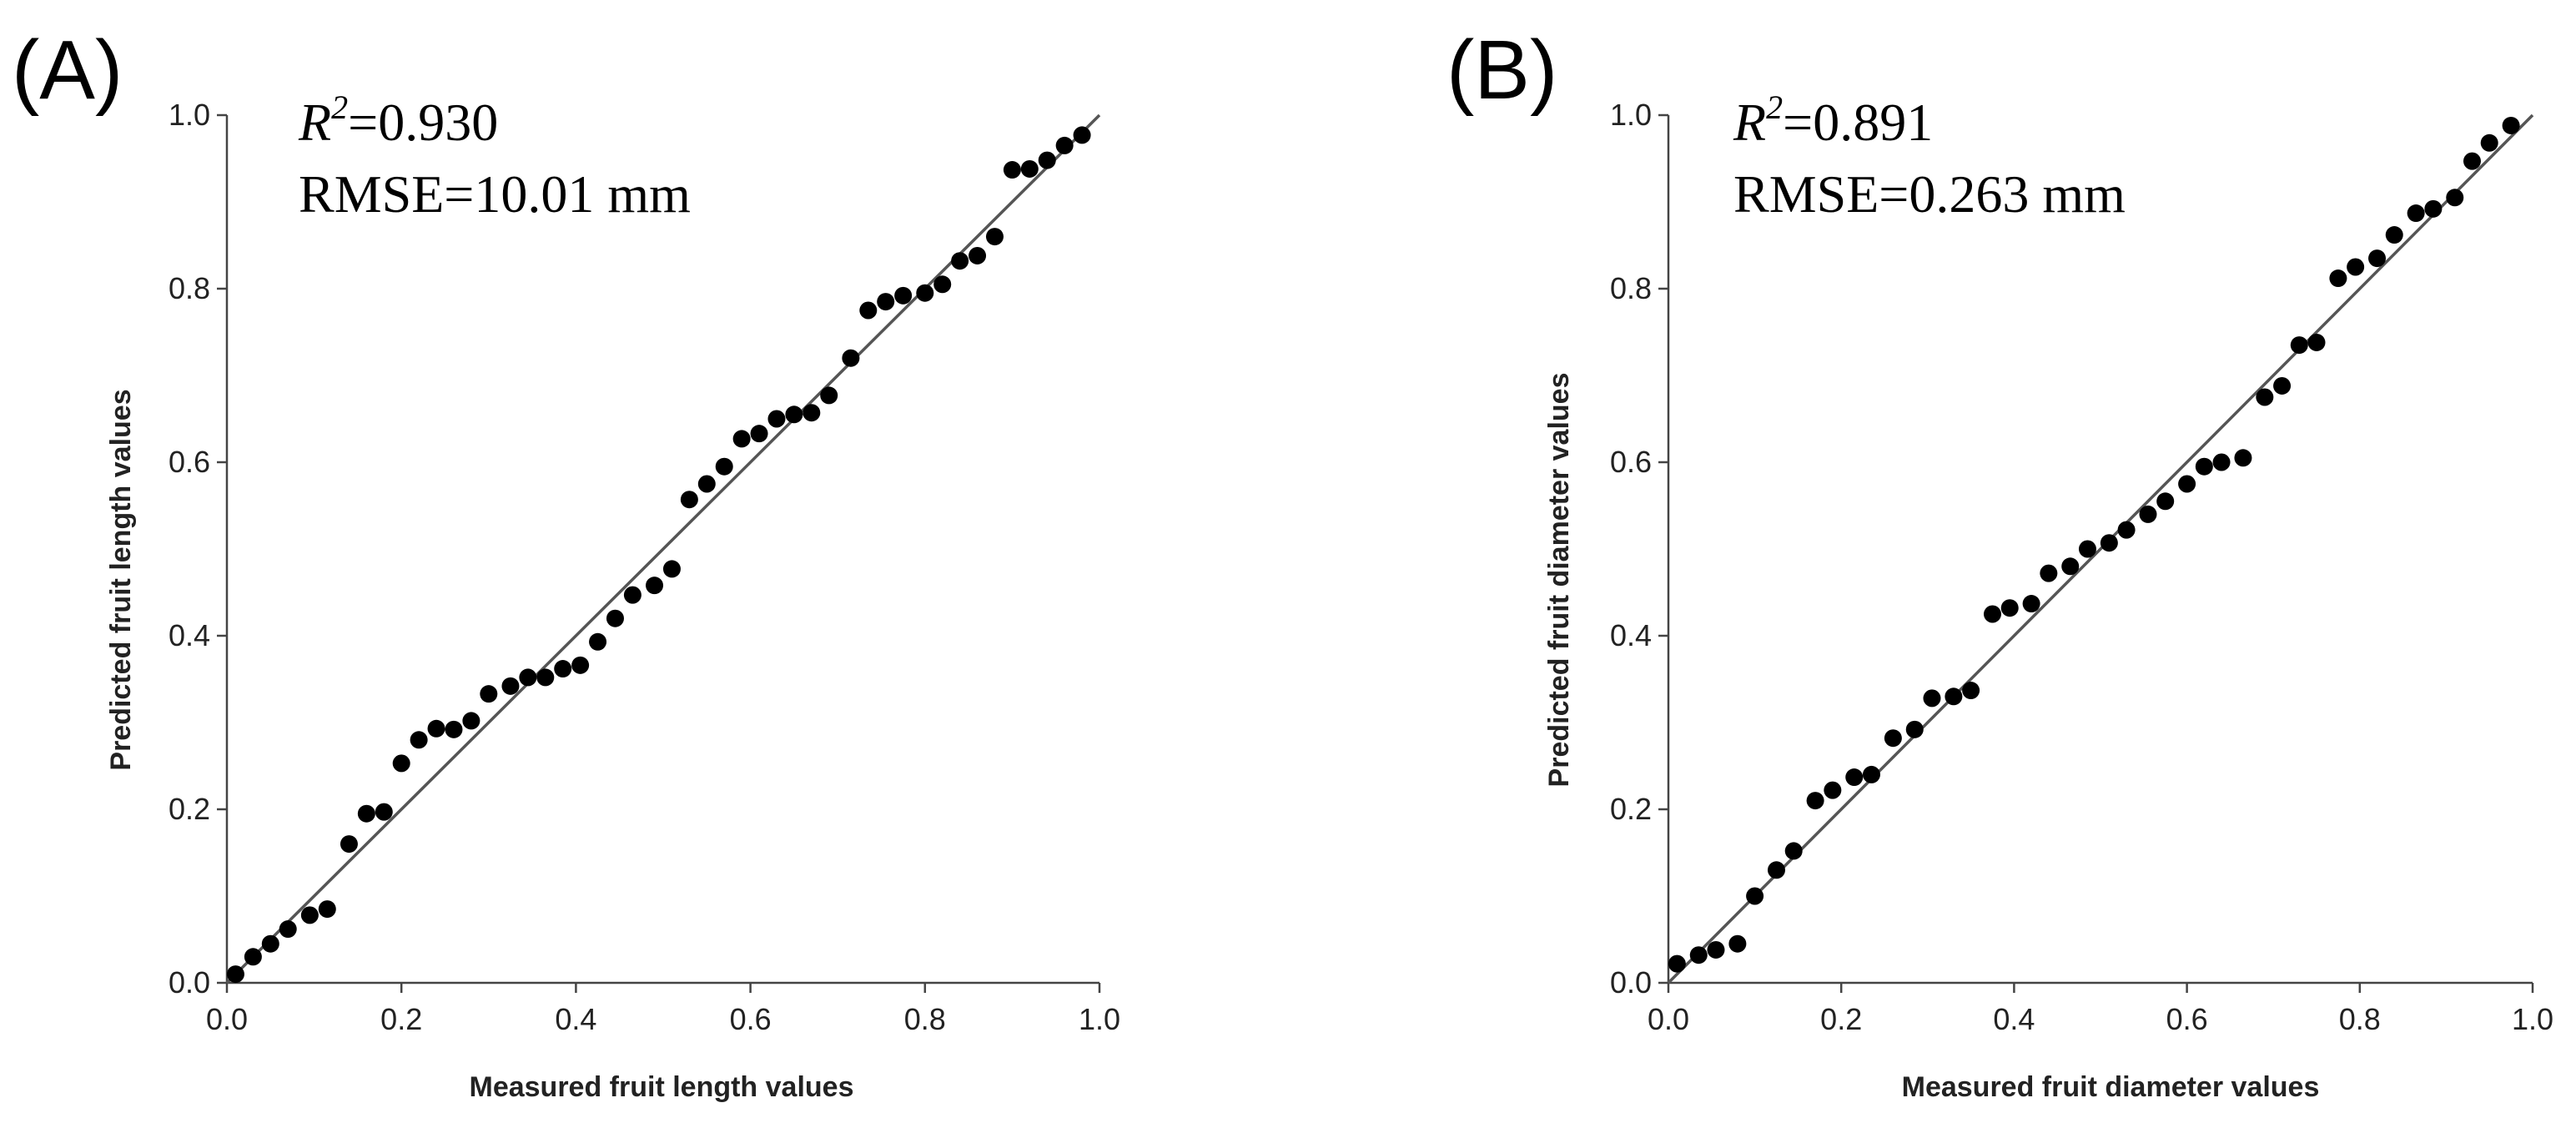  Describe the element at coordinates (189, 983) in the screenshot. I see `y-tick-label-a: 0.0` at that location.